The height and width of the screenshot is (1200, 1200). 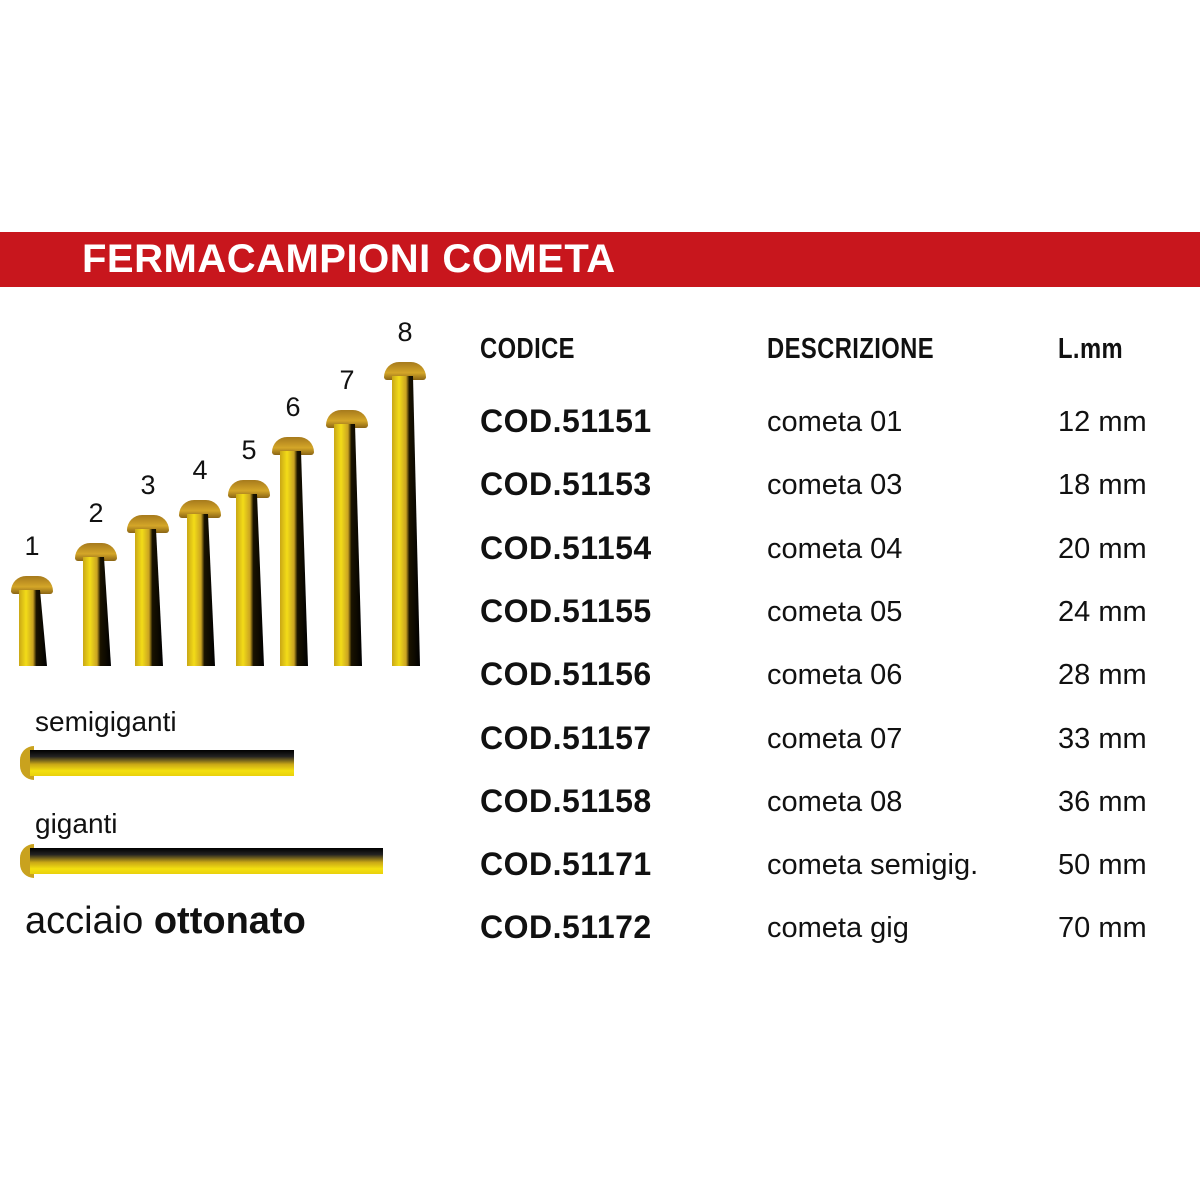 What do you see at coordinates (1091, 349) in the screenshot?
I see `header-length: L.mm` at bounding box center [1091, 349].